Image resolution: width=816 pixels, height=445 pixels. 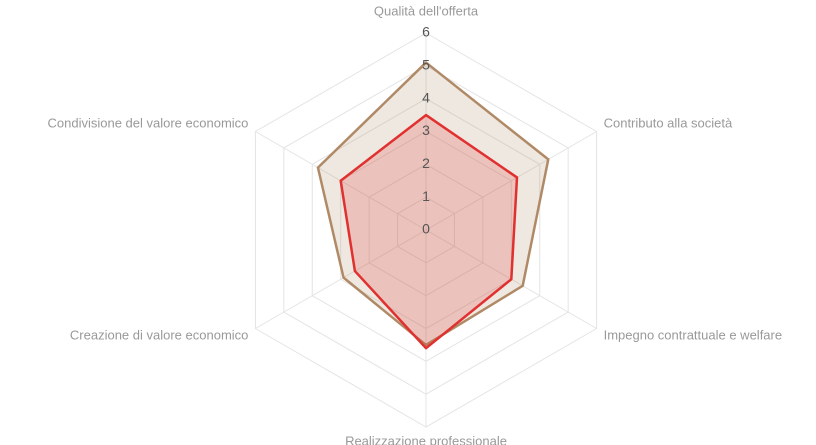 I want to click on axis-label: Contributo alla società, so click(x=668, y=122).